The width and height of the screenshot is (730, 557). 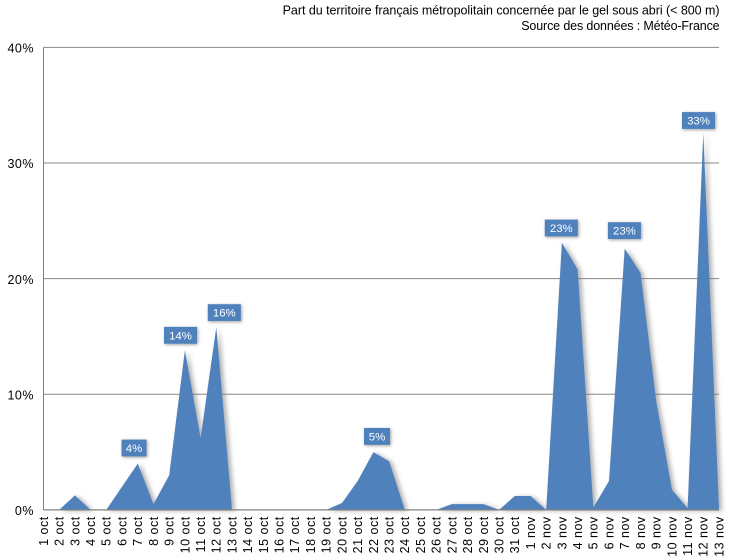 I want to click on svg-text: 7 nov, so click(x=625, y=532).